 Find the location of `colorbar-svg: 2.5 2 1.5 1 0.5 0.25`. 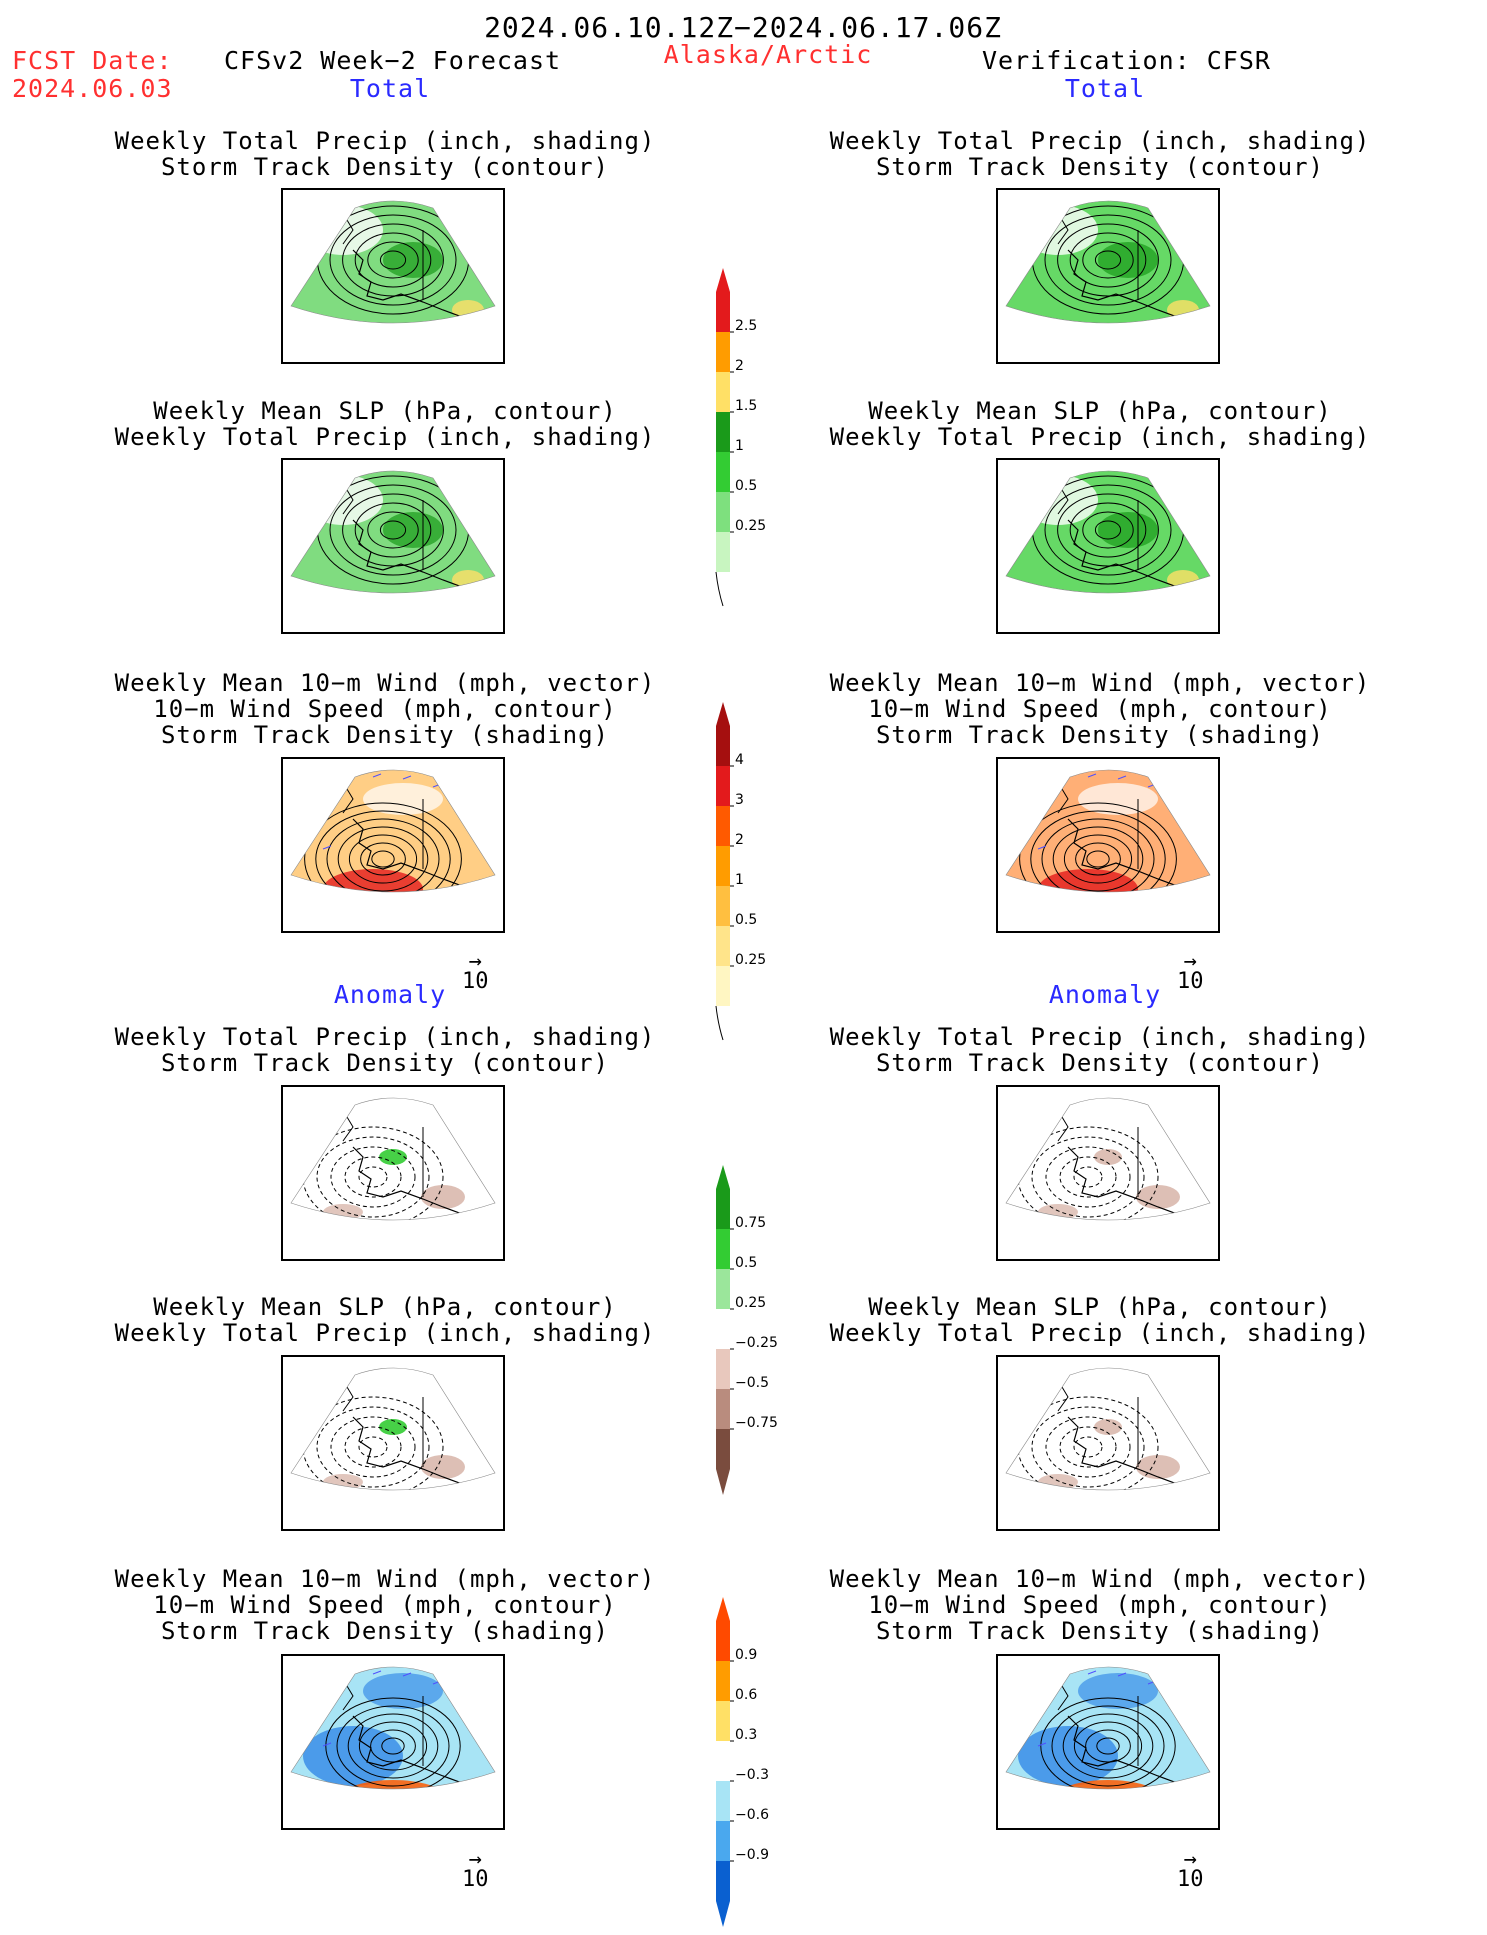

colorbar-svg: 2.5 2 1.5 1 0.5 0.25 is located at coordinates (740, 437).